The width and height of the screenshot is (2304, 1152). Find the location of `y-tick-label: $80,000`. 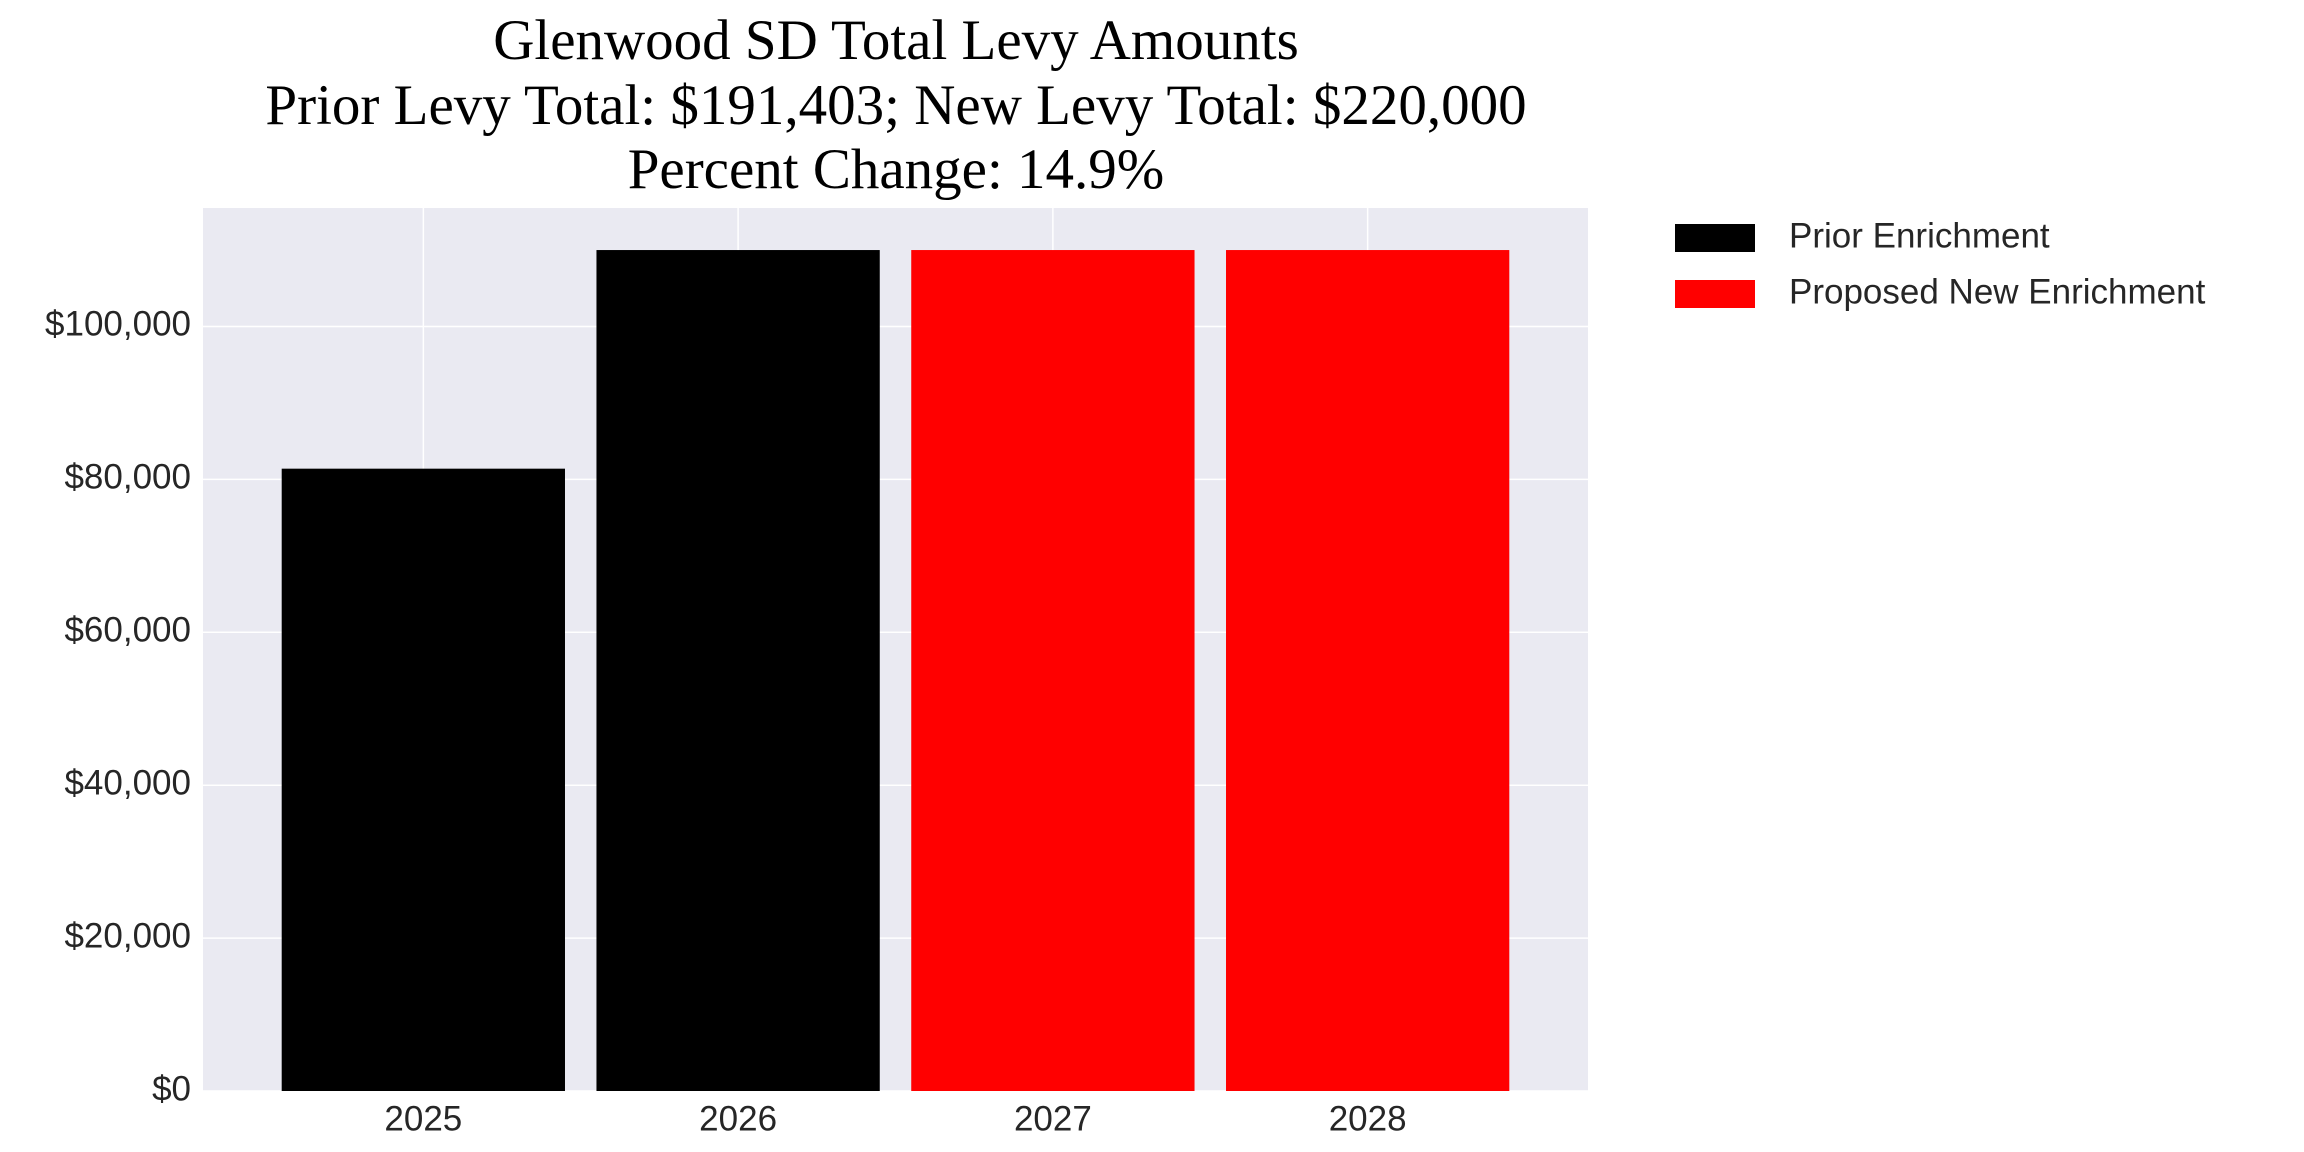

y-tick-label: $80,000 is located at coordinates (127, 477).